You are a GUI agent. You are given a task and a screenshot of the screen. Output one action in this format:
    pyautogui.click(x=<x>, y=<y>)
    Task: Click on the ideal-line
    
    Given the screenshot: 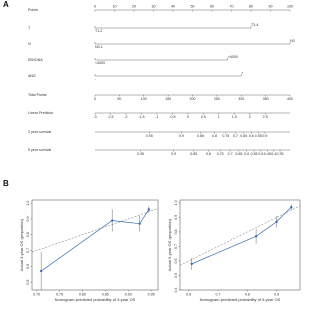 What is the action you would take?
    pyautogui.click(x=95, y=230)
    